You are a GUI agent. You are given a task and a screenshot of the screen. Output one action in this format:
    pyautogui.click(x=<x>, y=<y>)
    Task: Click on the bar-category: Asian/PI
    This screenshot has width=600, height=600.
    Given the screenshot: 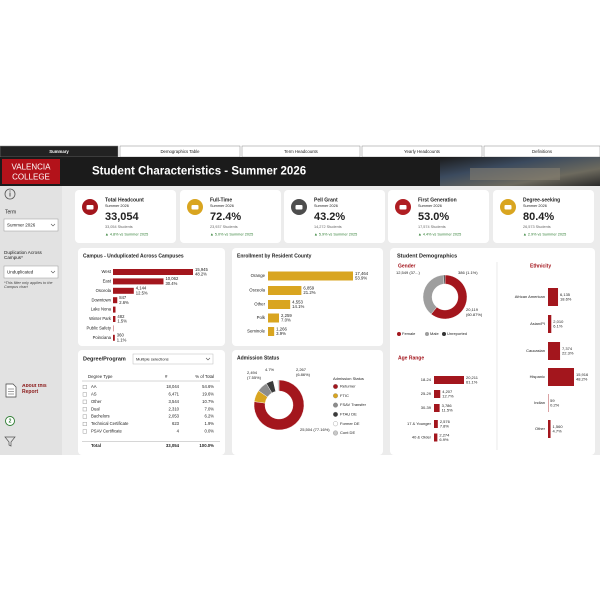 What is the action you would take?
    pyautogui.click(x=537, y=323)
    